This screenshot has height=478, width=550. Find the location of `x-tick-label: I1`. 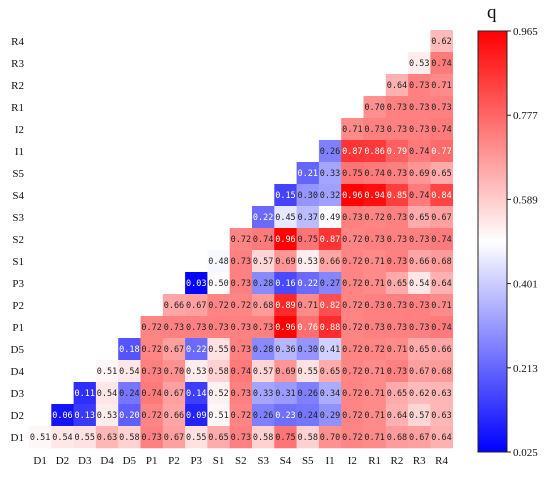

x-tick-label: I1 is located at coordinates (329, 461).